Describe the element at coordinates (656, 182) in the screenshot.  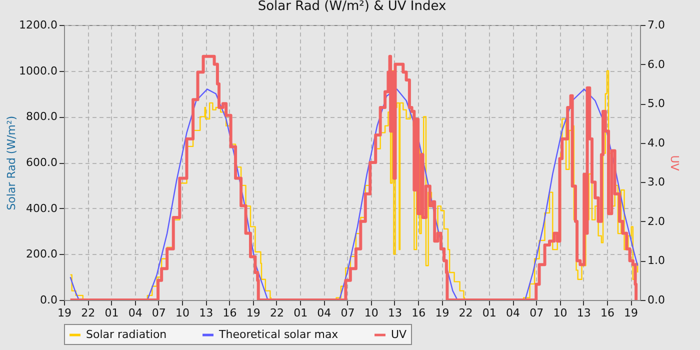
I see `y2-tick-label: 3.0` at that location.